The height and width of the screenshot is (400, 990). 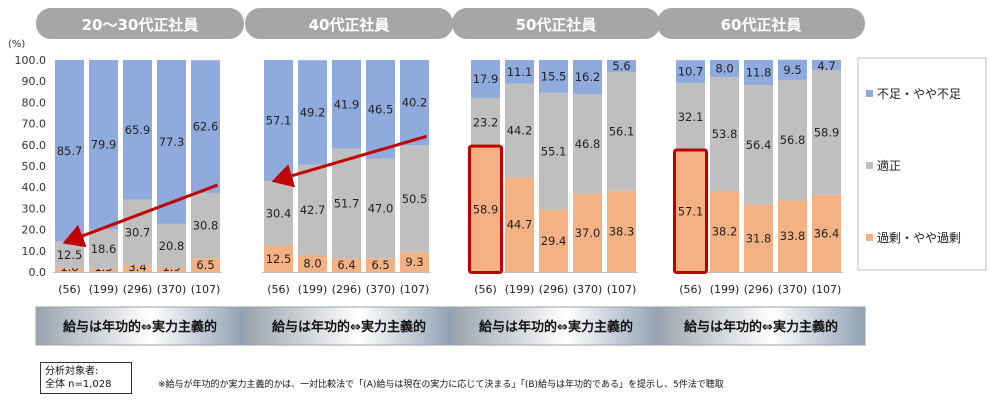 I want to click on data-label-excess: 44.7, so click(x=520, y=225).